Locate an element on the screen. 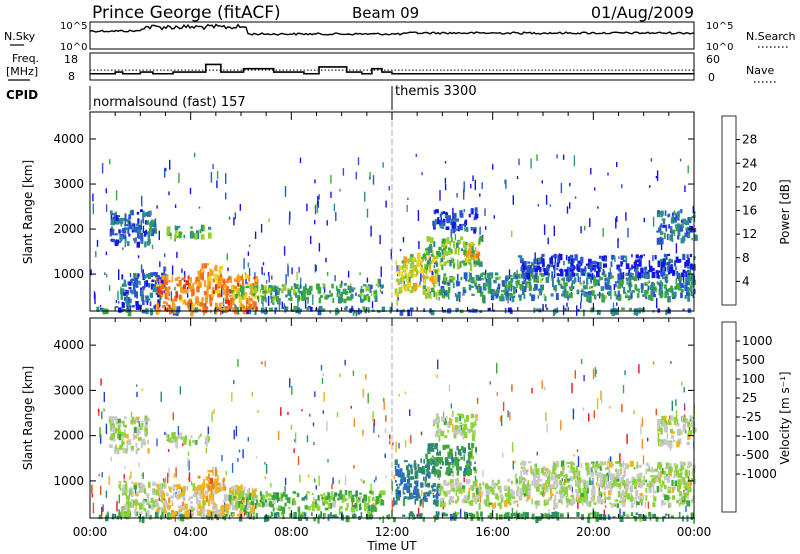 The height and width of the screenshot is (554, 800). colorbar-tick-label: 16 is located at coordinates (749, 211).